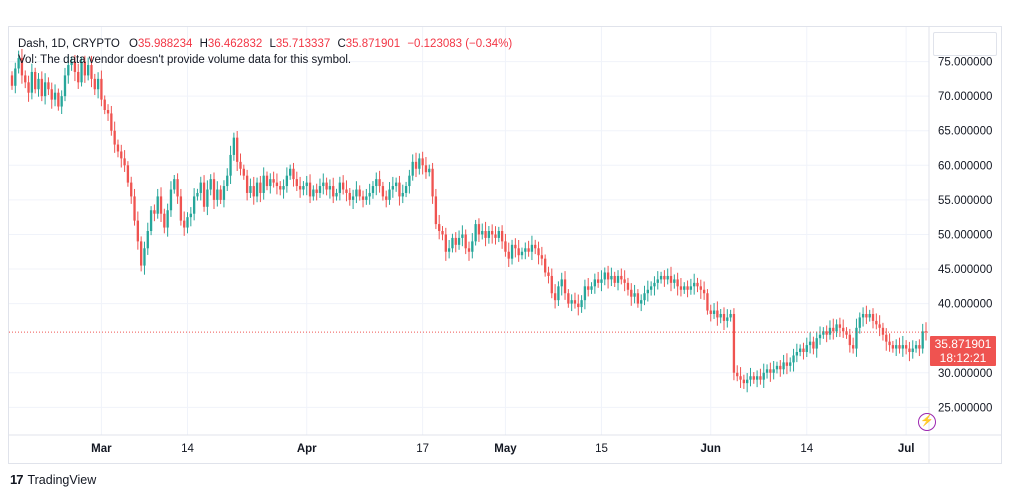 The width and height of the screenshot is (1012, 498). What do you see at coordinates (965, 374) in the screenshot?
I see `y-tick-label: 30.000000` at bounding box center [965, 374].